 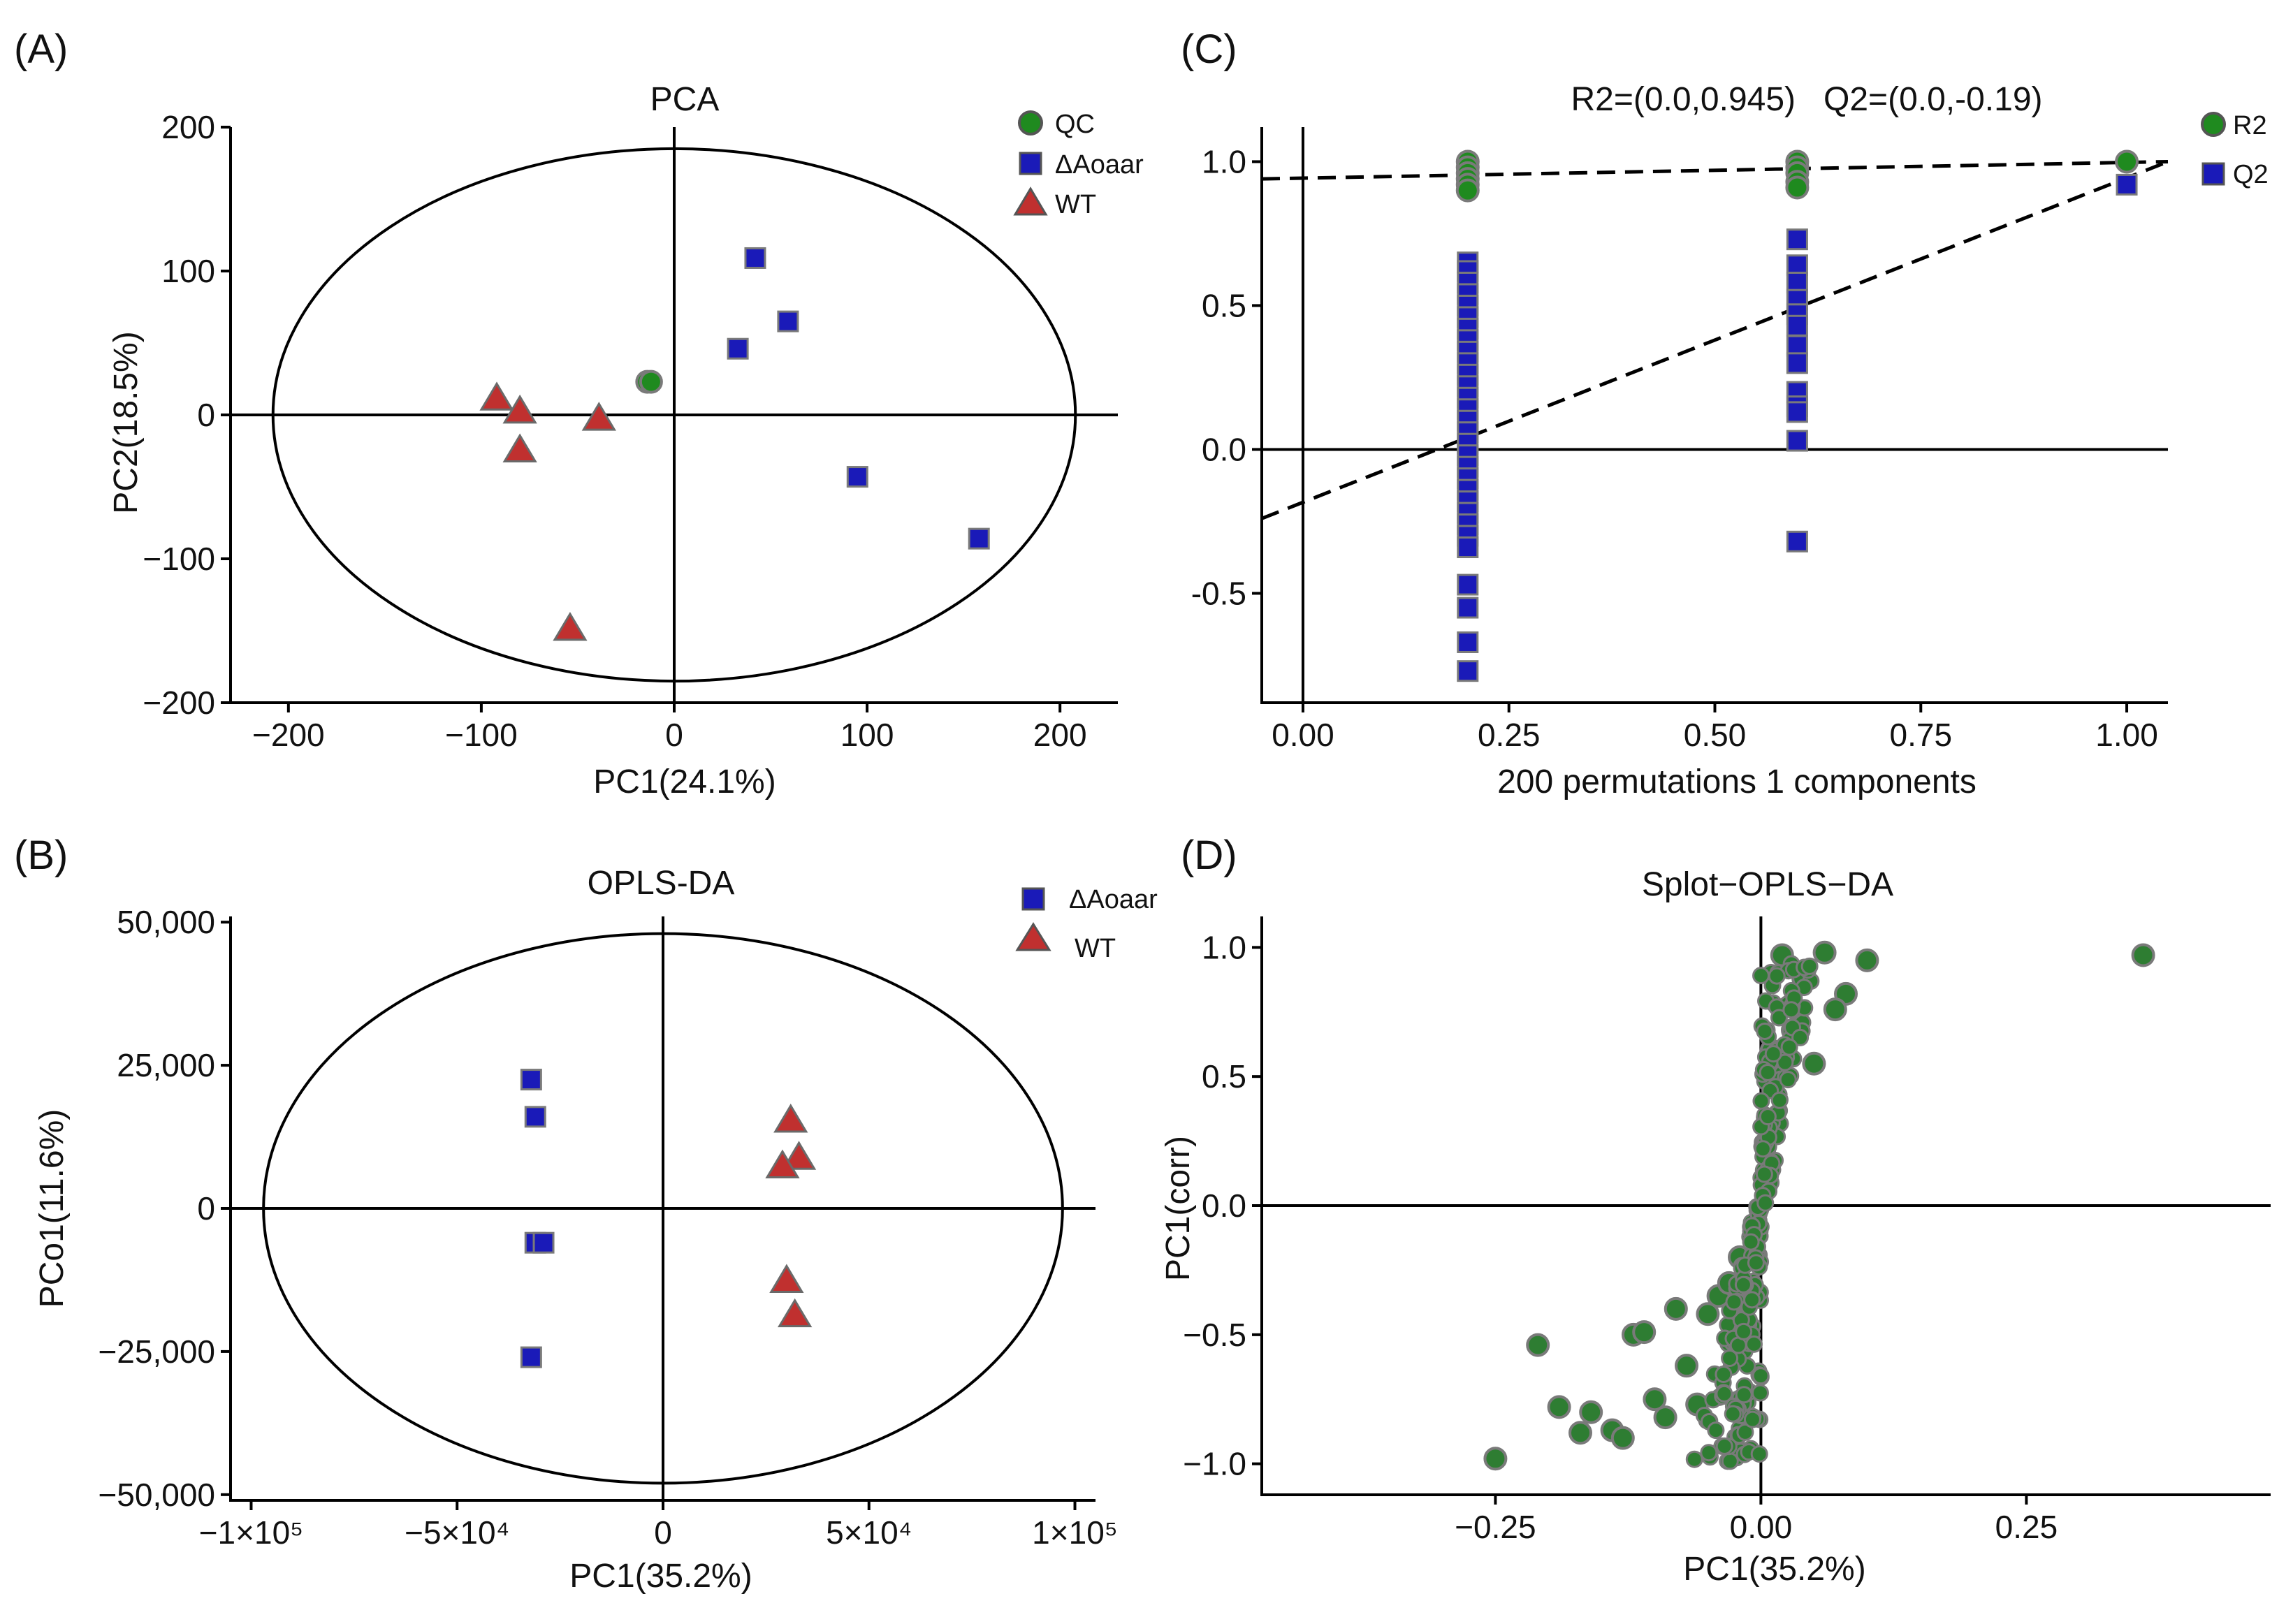 I want to click on legend-b-wt-label: WT, so click(x=1095, y=949).